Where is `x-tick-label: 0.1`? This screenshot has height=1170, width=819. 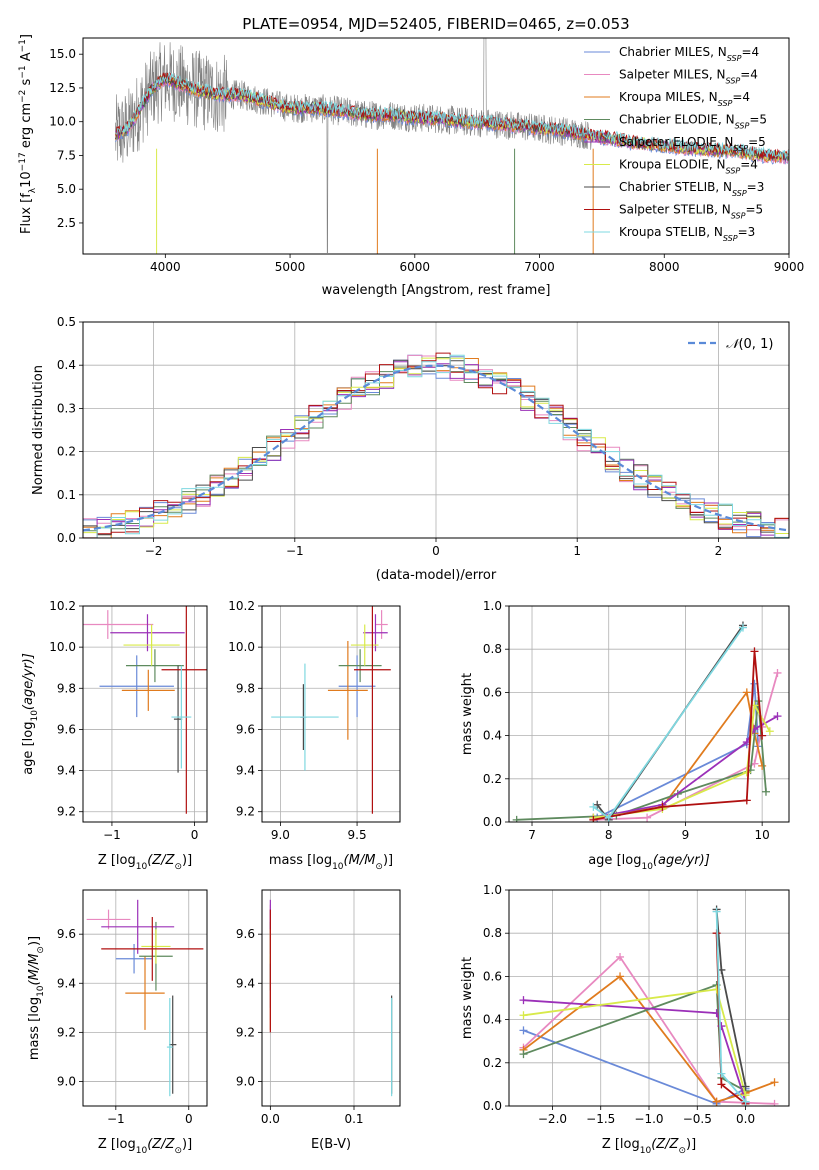
x-tick-label: 0.1 is located at coordinates (353, 1119).